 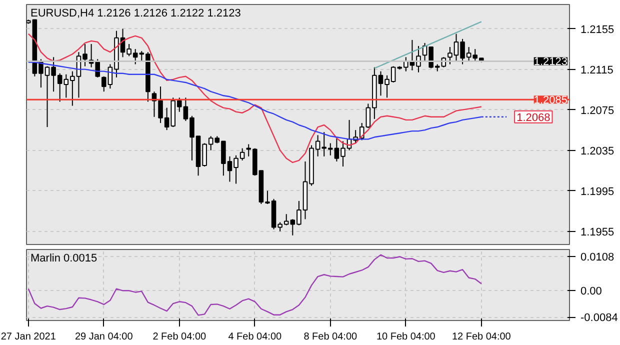 What do you see at coordinates (255, 285) in the screenshot?
I see `line-series` at bounding box center [255, 285].